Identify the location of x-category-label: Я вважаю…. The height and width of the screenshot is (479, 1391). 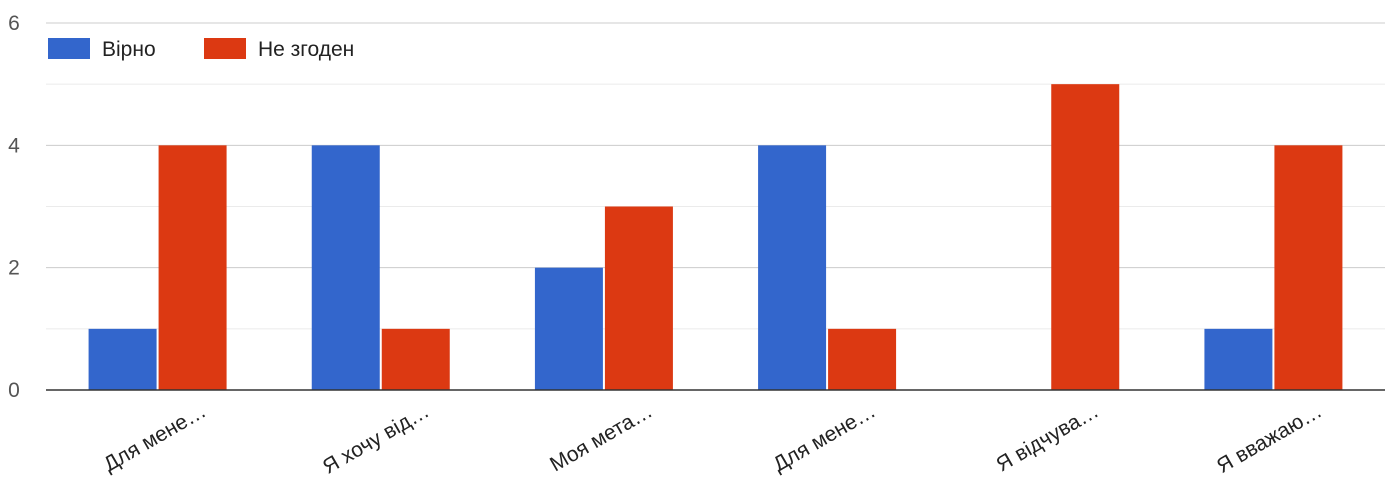
(1269, 438).